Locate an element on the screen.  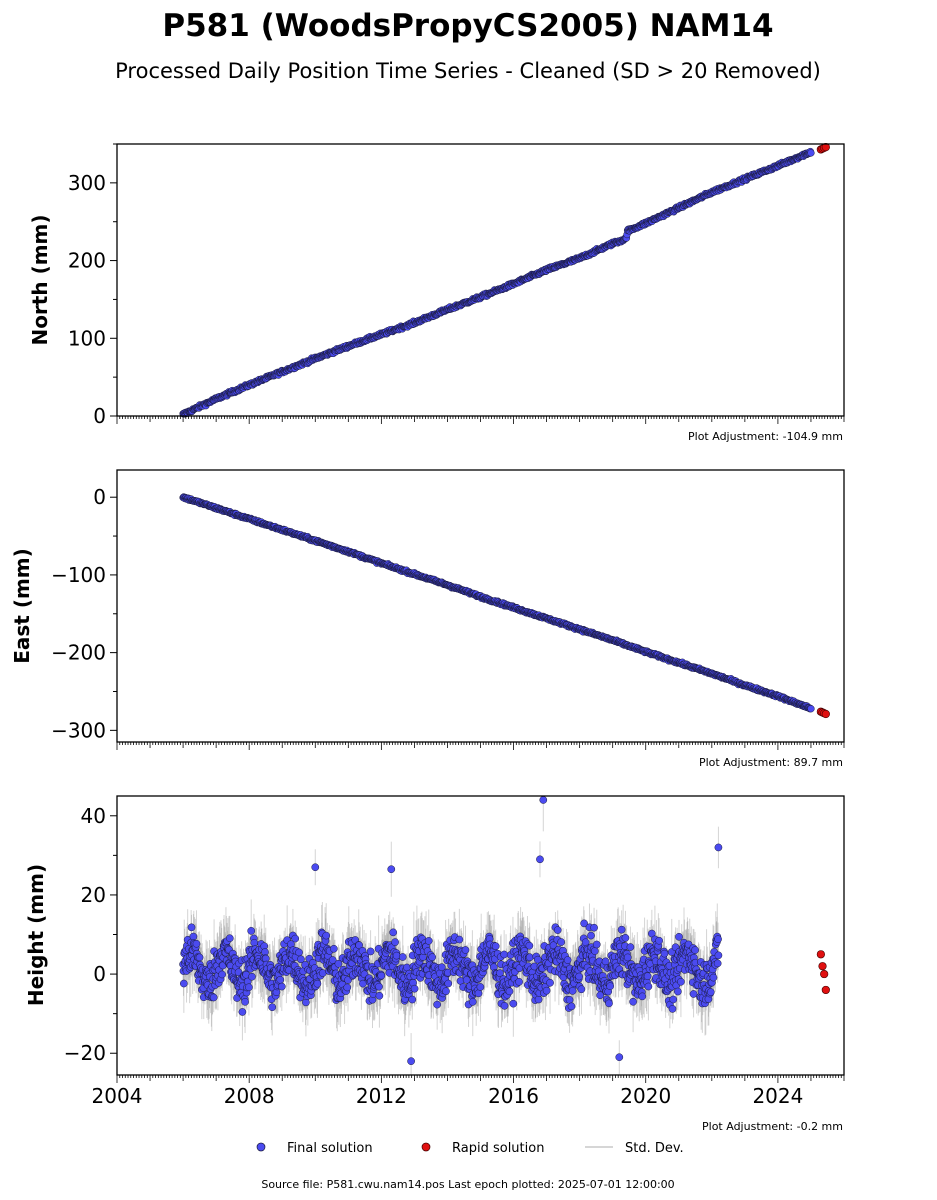
north-ylabel: North (mm) is located at coordinates (40, 279).